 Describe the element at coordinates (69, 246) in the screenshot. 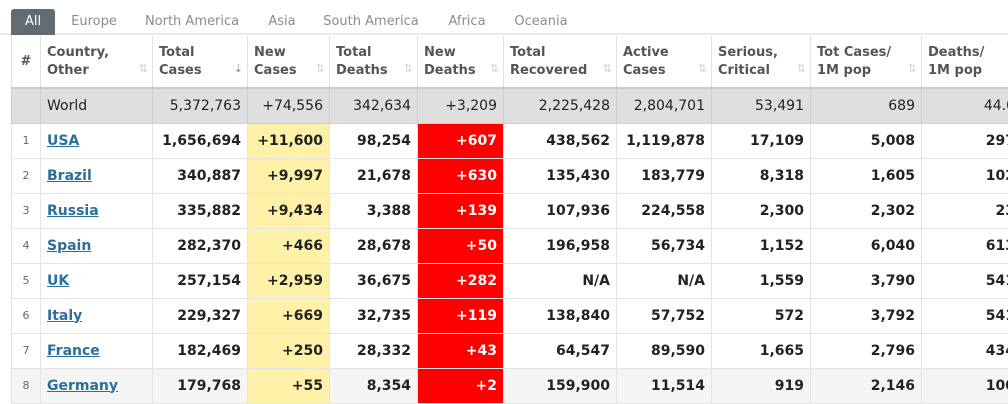

I see `country-link: Spain` at that location.